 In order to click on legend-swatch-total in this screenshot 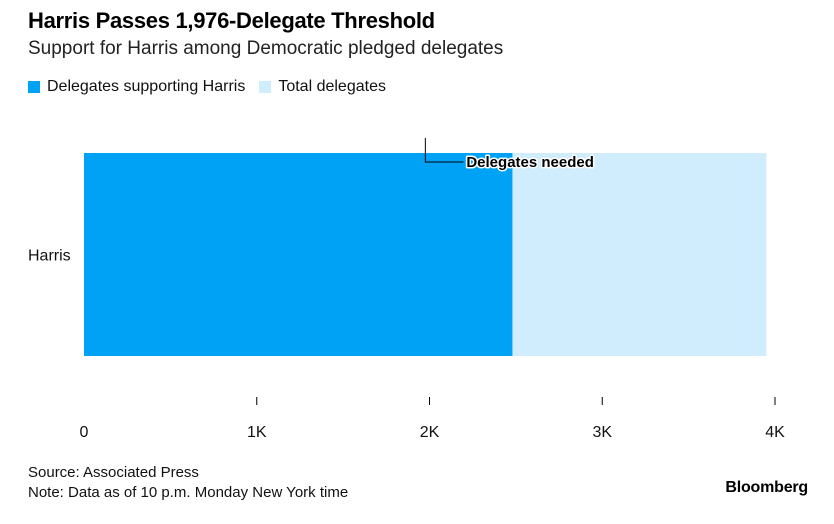, I will do `click(265, 87)`.